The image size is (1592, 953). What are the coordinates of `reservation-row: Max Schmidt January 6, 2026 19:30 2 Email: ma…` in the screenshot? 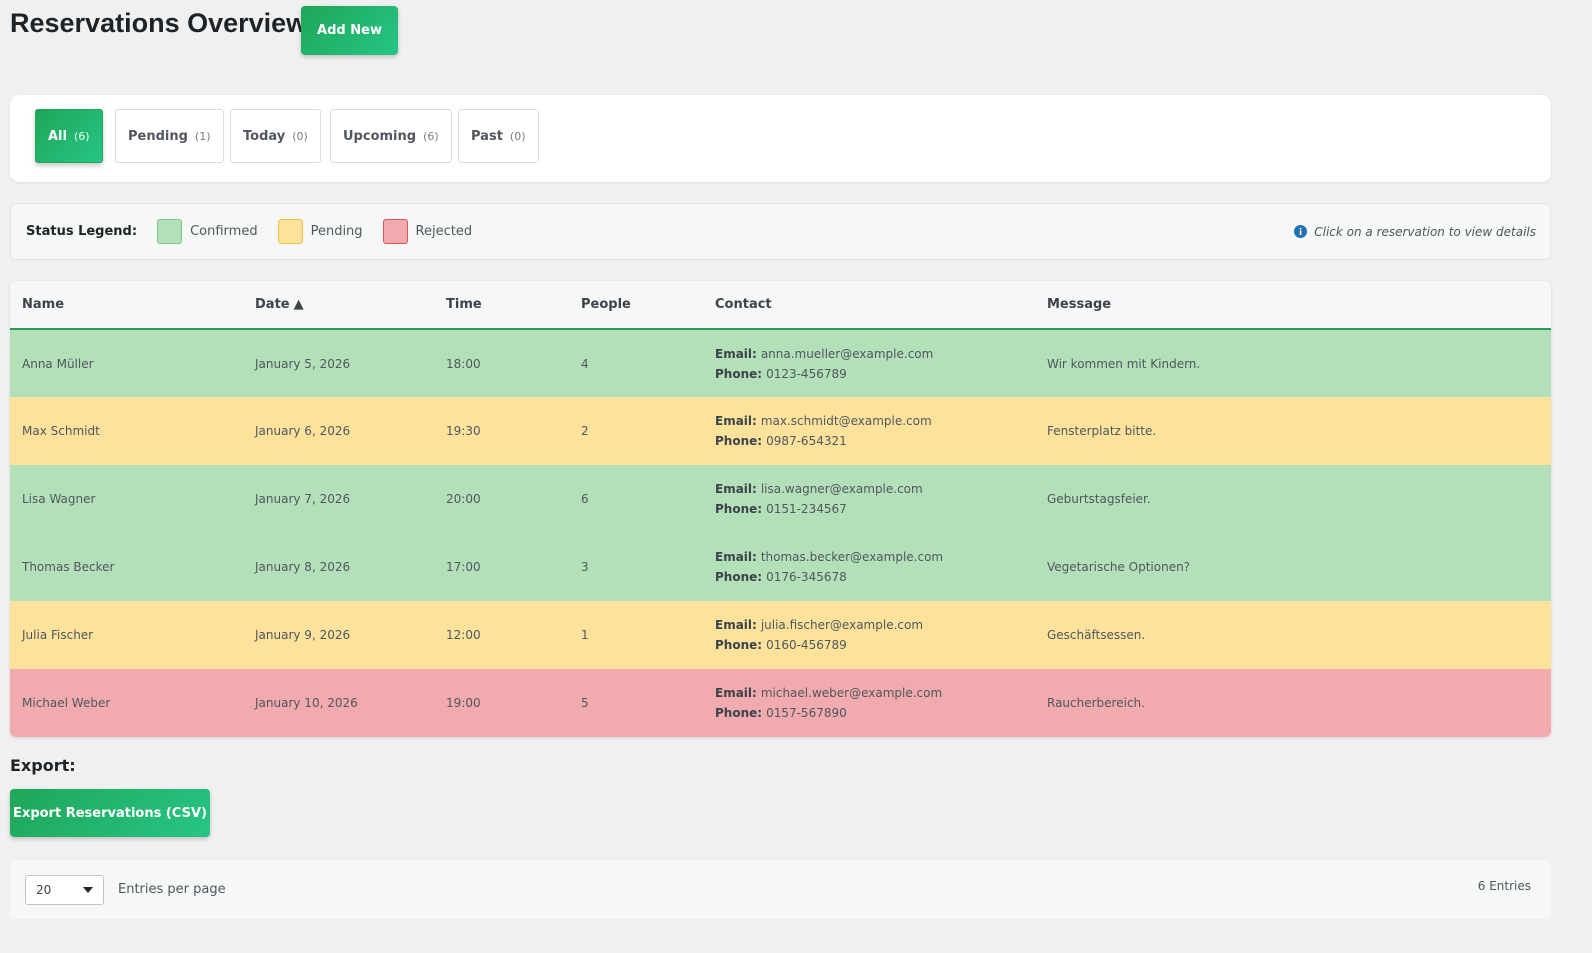 It's located at (780, 431).